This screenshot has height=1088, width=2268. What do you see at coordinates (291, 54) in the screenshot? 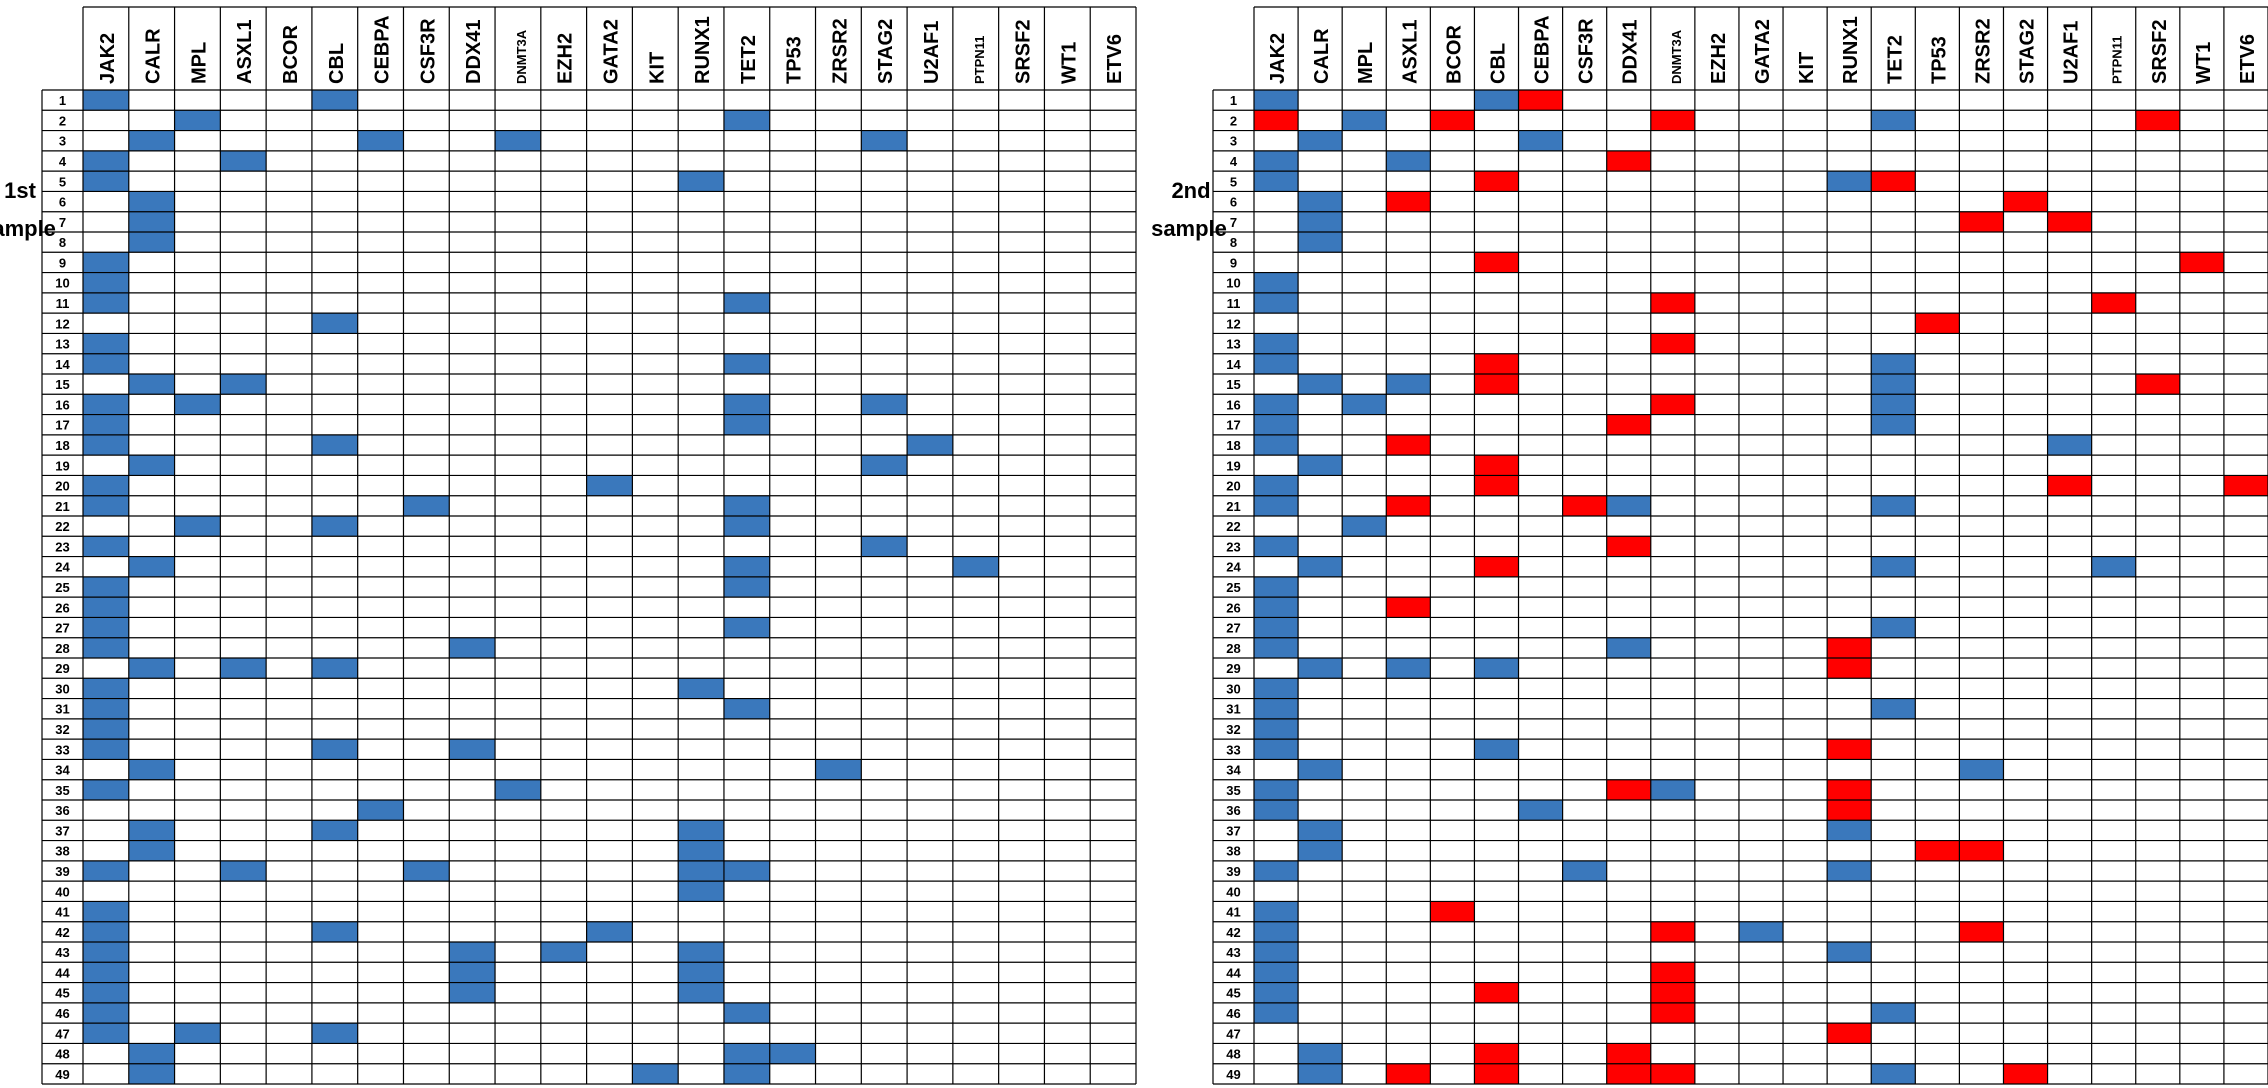
I see `gene-label-bcor: BCOR` at bounding box center [291, 54].